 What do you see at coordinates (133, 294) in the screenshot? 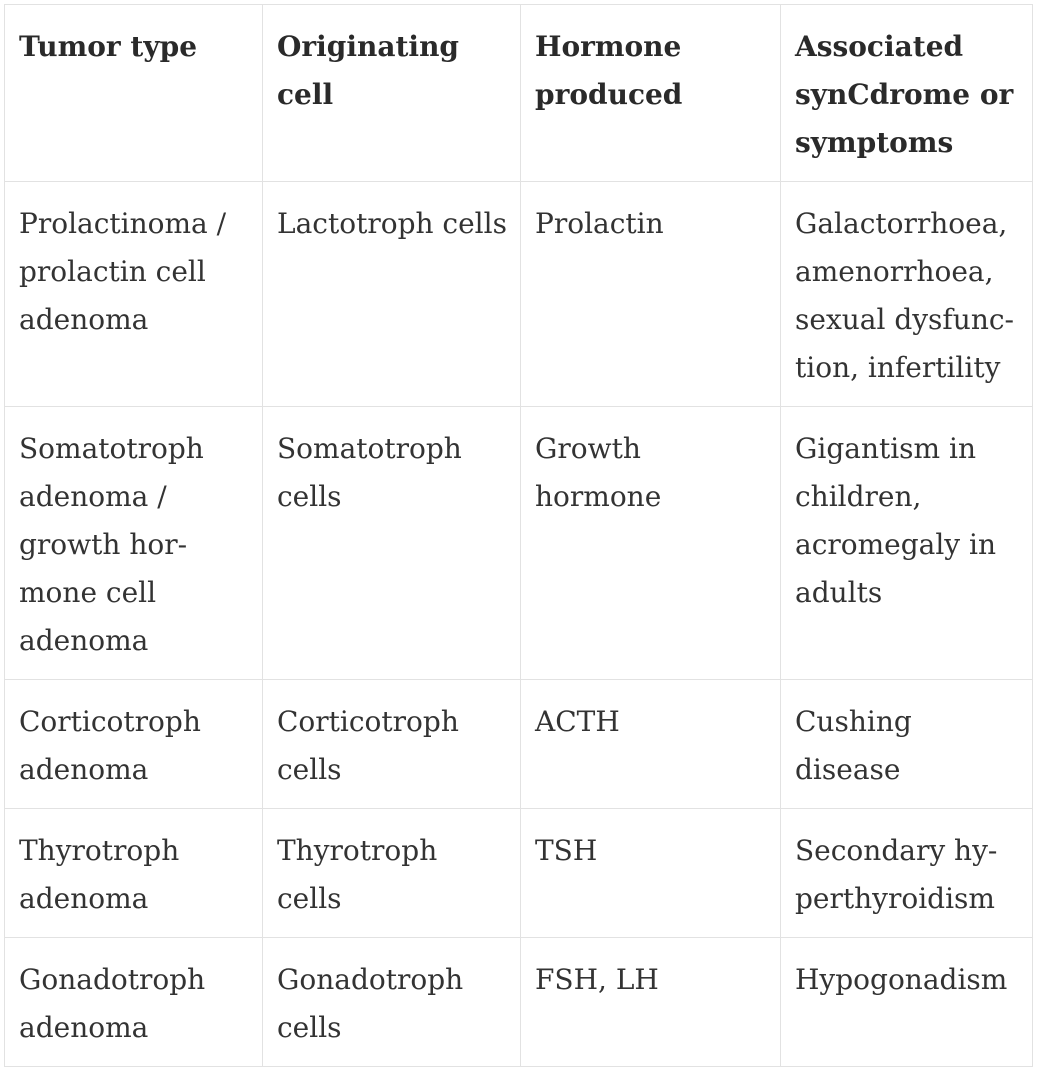
I see `cell-tumor-type: Prolactinoma / prolactin cell adenoma` at bounding box center [133, 294].